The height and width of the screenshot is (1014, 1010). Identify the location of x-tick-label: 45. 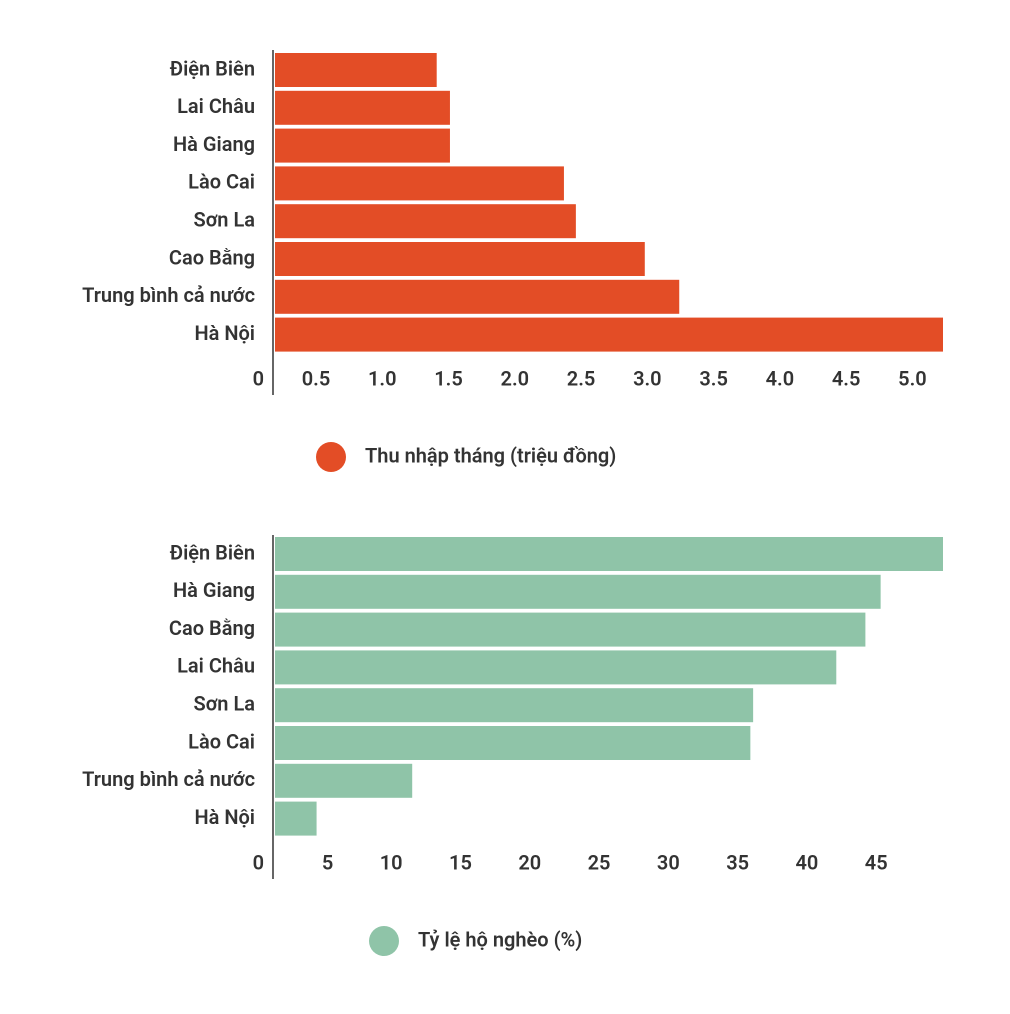
(876, 862).